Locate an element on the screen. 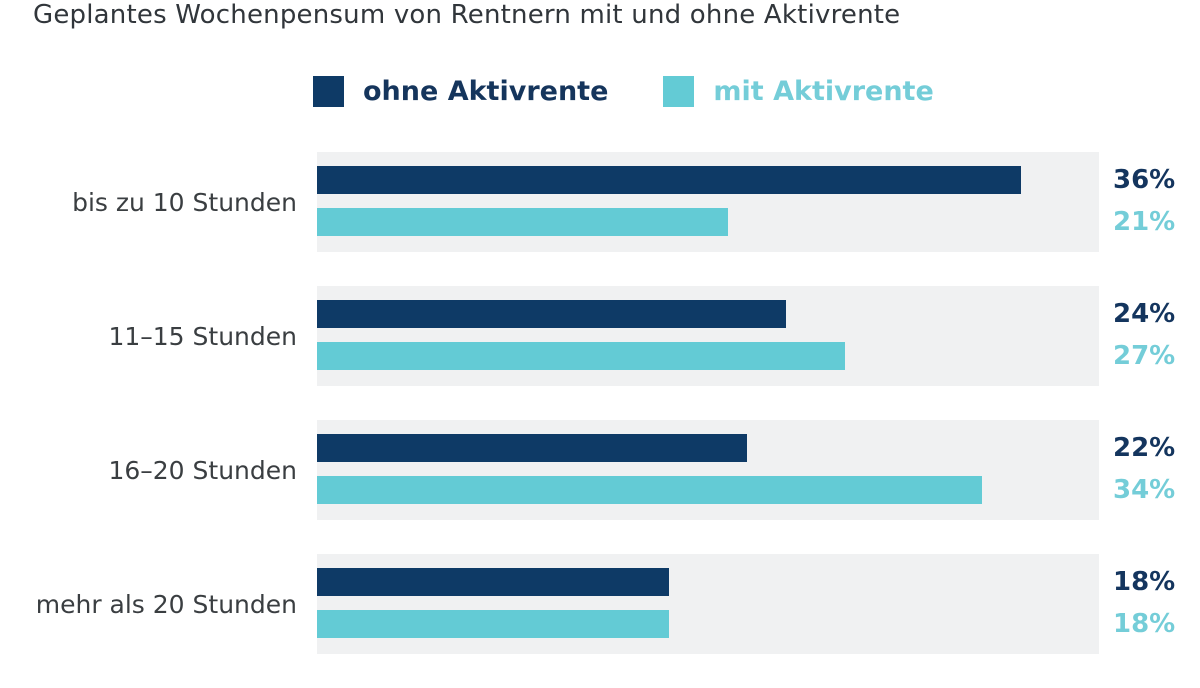 This screenshot has height=688, width=1200. legend-label-ohne-aktivrente: ohne Aktivrente is located at coordinates (486, 91).